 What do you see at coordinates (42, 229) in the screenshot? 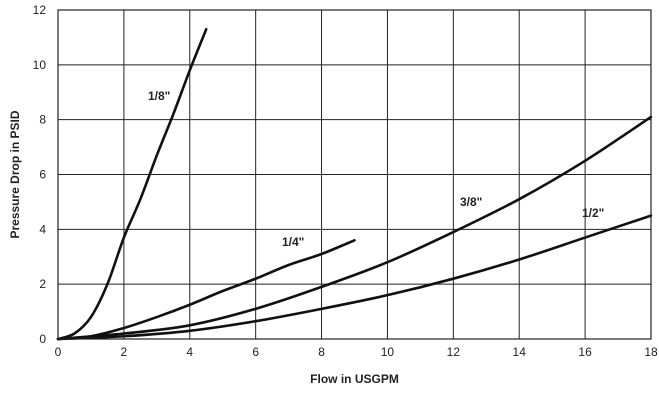
I see `y-tick-label: 4` at bounding box center [42, 229].